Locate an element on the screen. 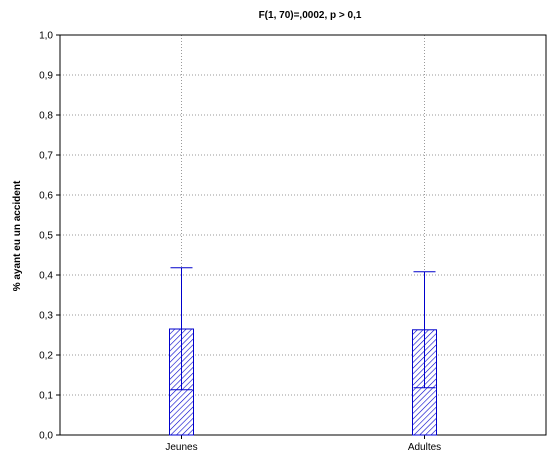 The image size is (554, 454). y-tick-label: 0,7 is located at coordinates (46, 156).